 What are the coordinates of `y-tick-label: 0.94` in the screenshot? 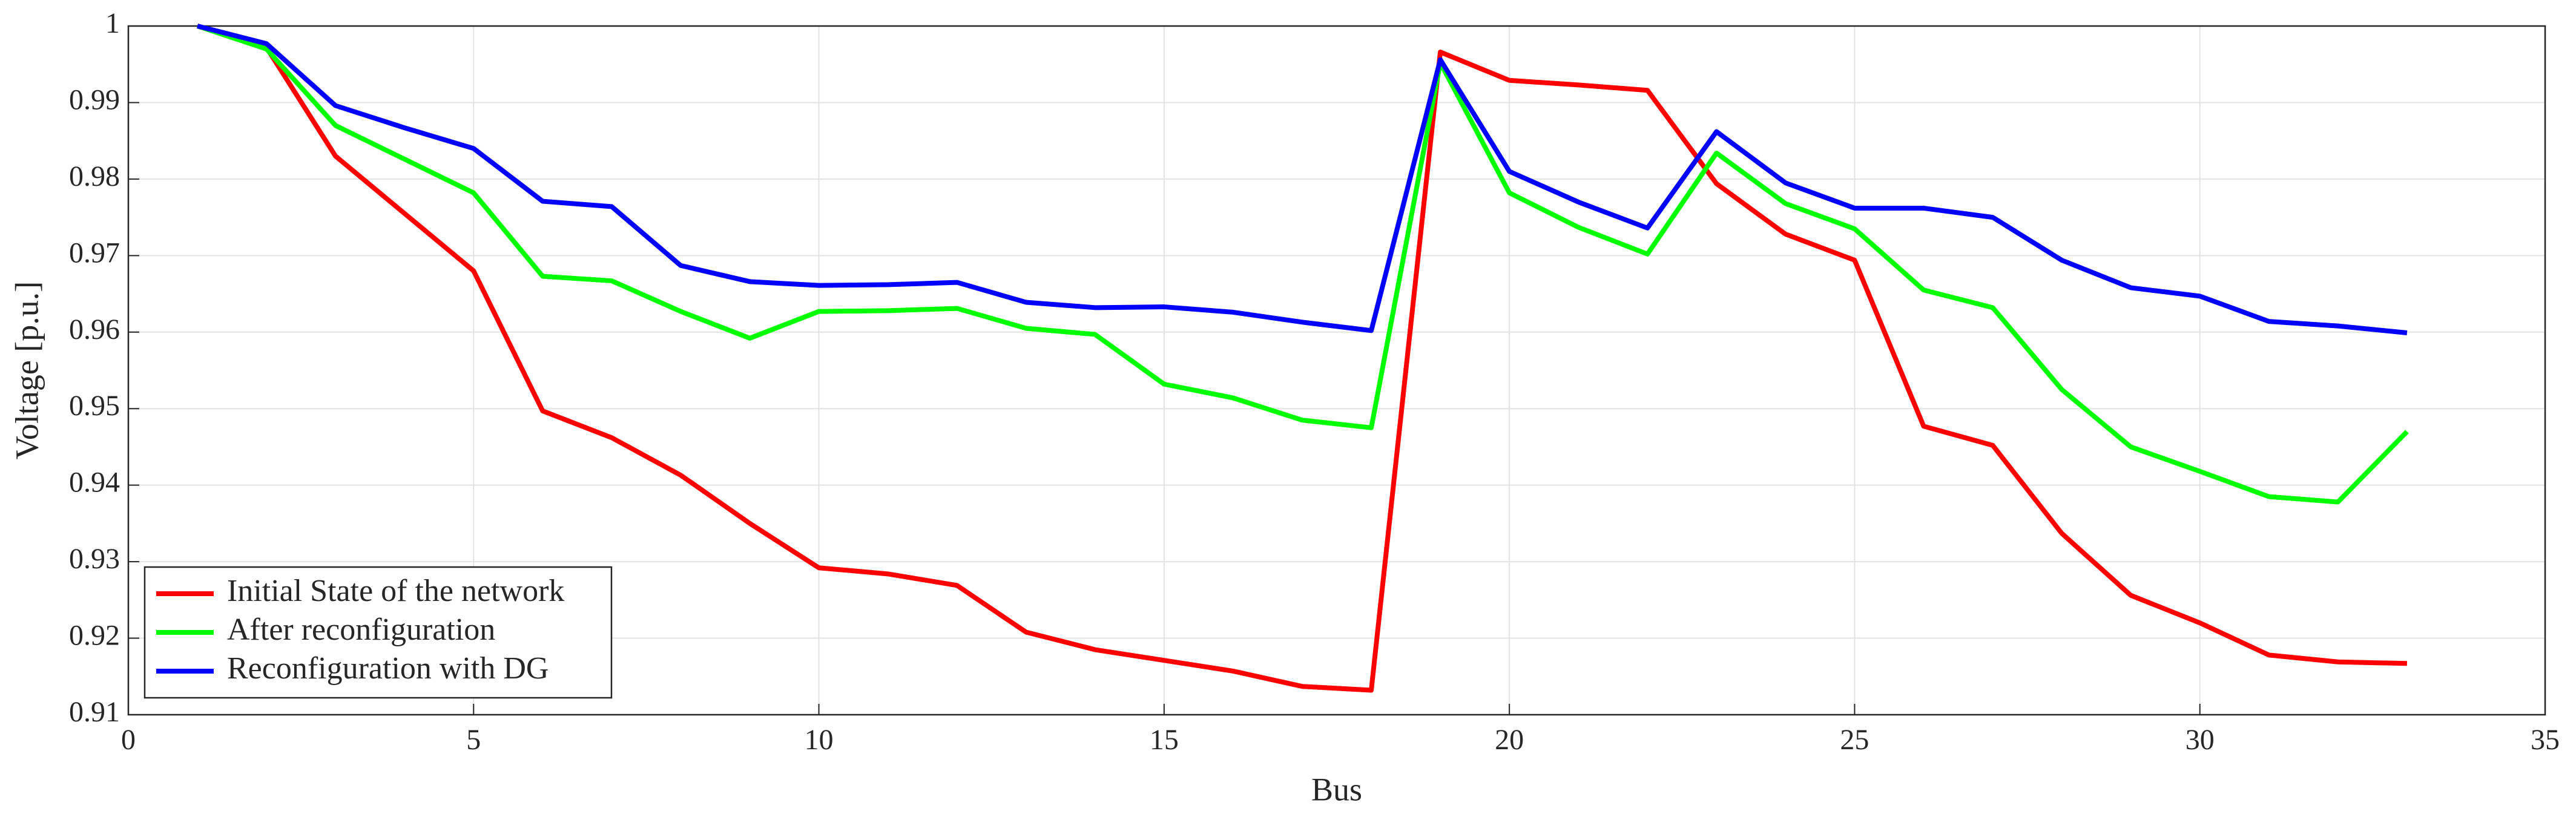 It's located at (94, 483).